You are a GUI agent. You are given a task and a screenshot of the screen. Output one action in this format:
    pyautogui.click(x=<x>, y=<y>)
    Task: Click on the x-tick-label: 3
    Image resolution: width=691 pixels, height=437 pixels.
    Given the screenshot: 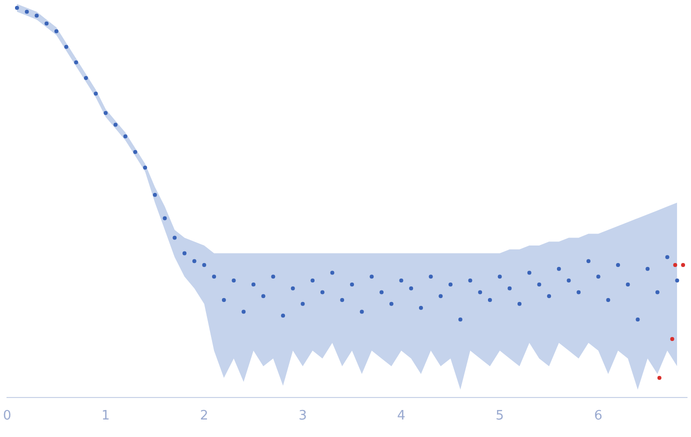 What is the action you would take?
    pyautogui.click(x=302, y=416)
    